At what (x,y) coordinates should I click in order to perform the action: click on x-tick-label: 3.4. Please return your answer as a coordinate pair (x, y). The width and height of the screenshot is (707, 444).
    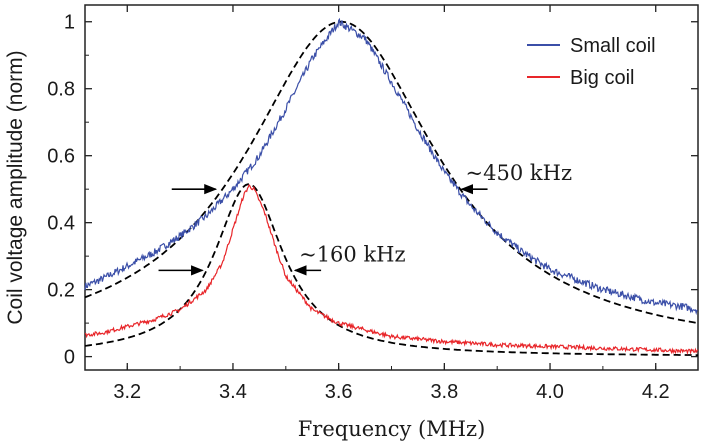
    Looking at the image, I should click on (233, 392).